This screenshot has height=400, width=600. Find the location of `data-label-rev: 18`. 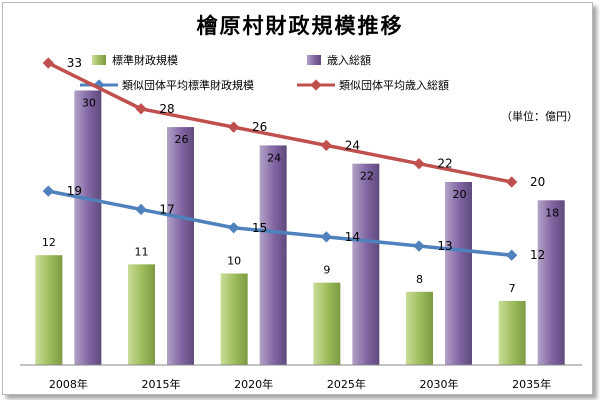

data-label-rev: 18 is located at coordinates (552, 212).